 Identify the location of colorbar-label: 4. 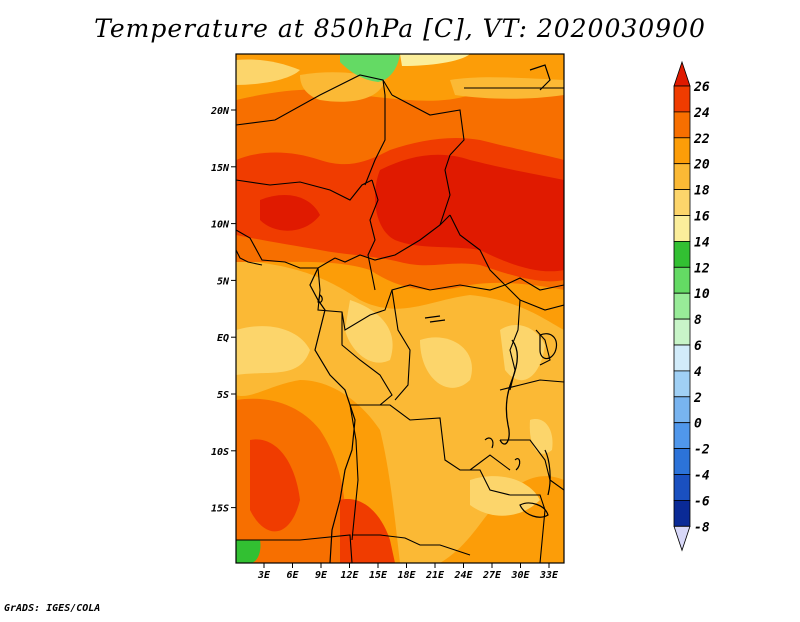
(698, 372).